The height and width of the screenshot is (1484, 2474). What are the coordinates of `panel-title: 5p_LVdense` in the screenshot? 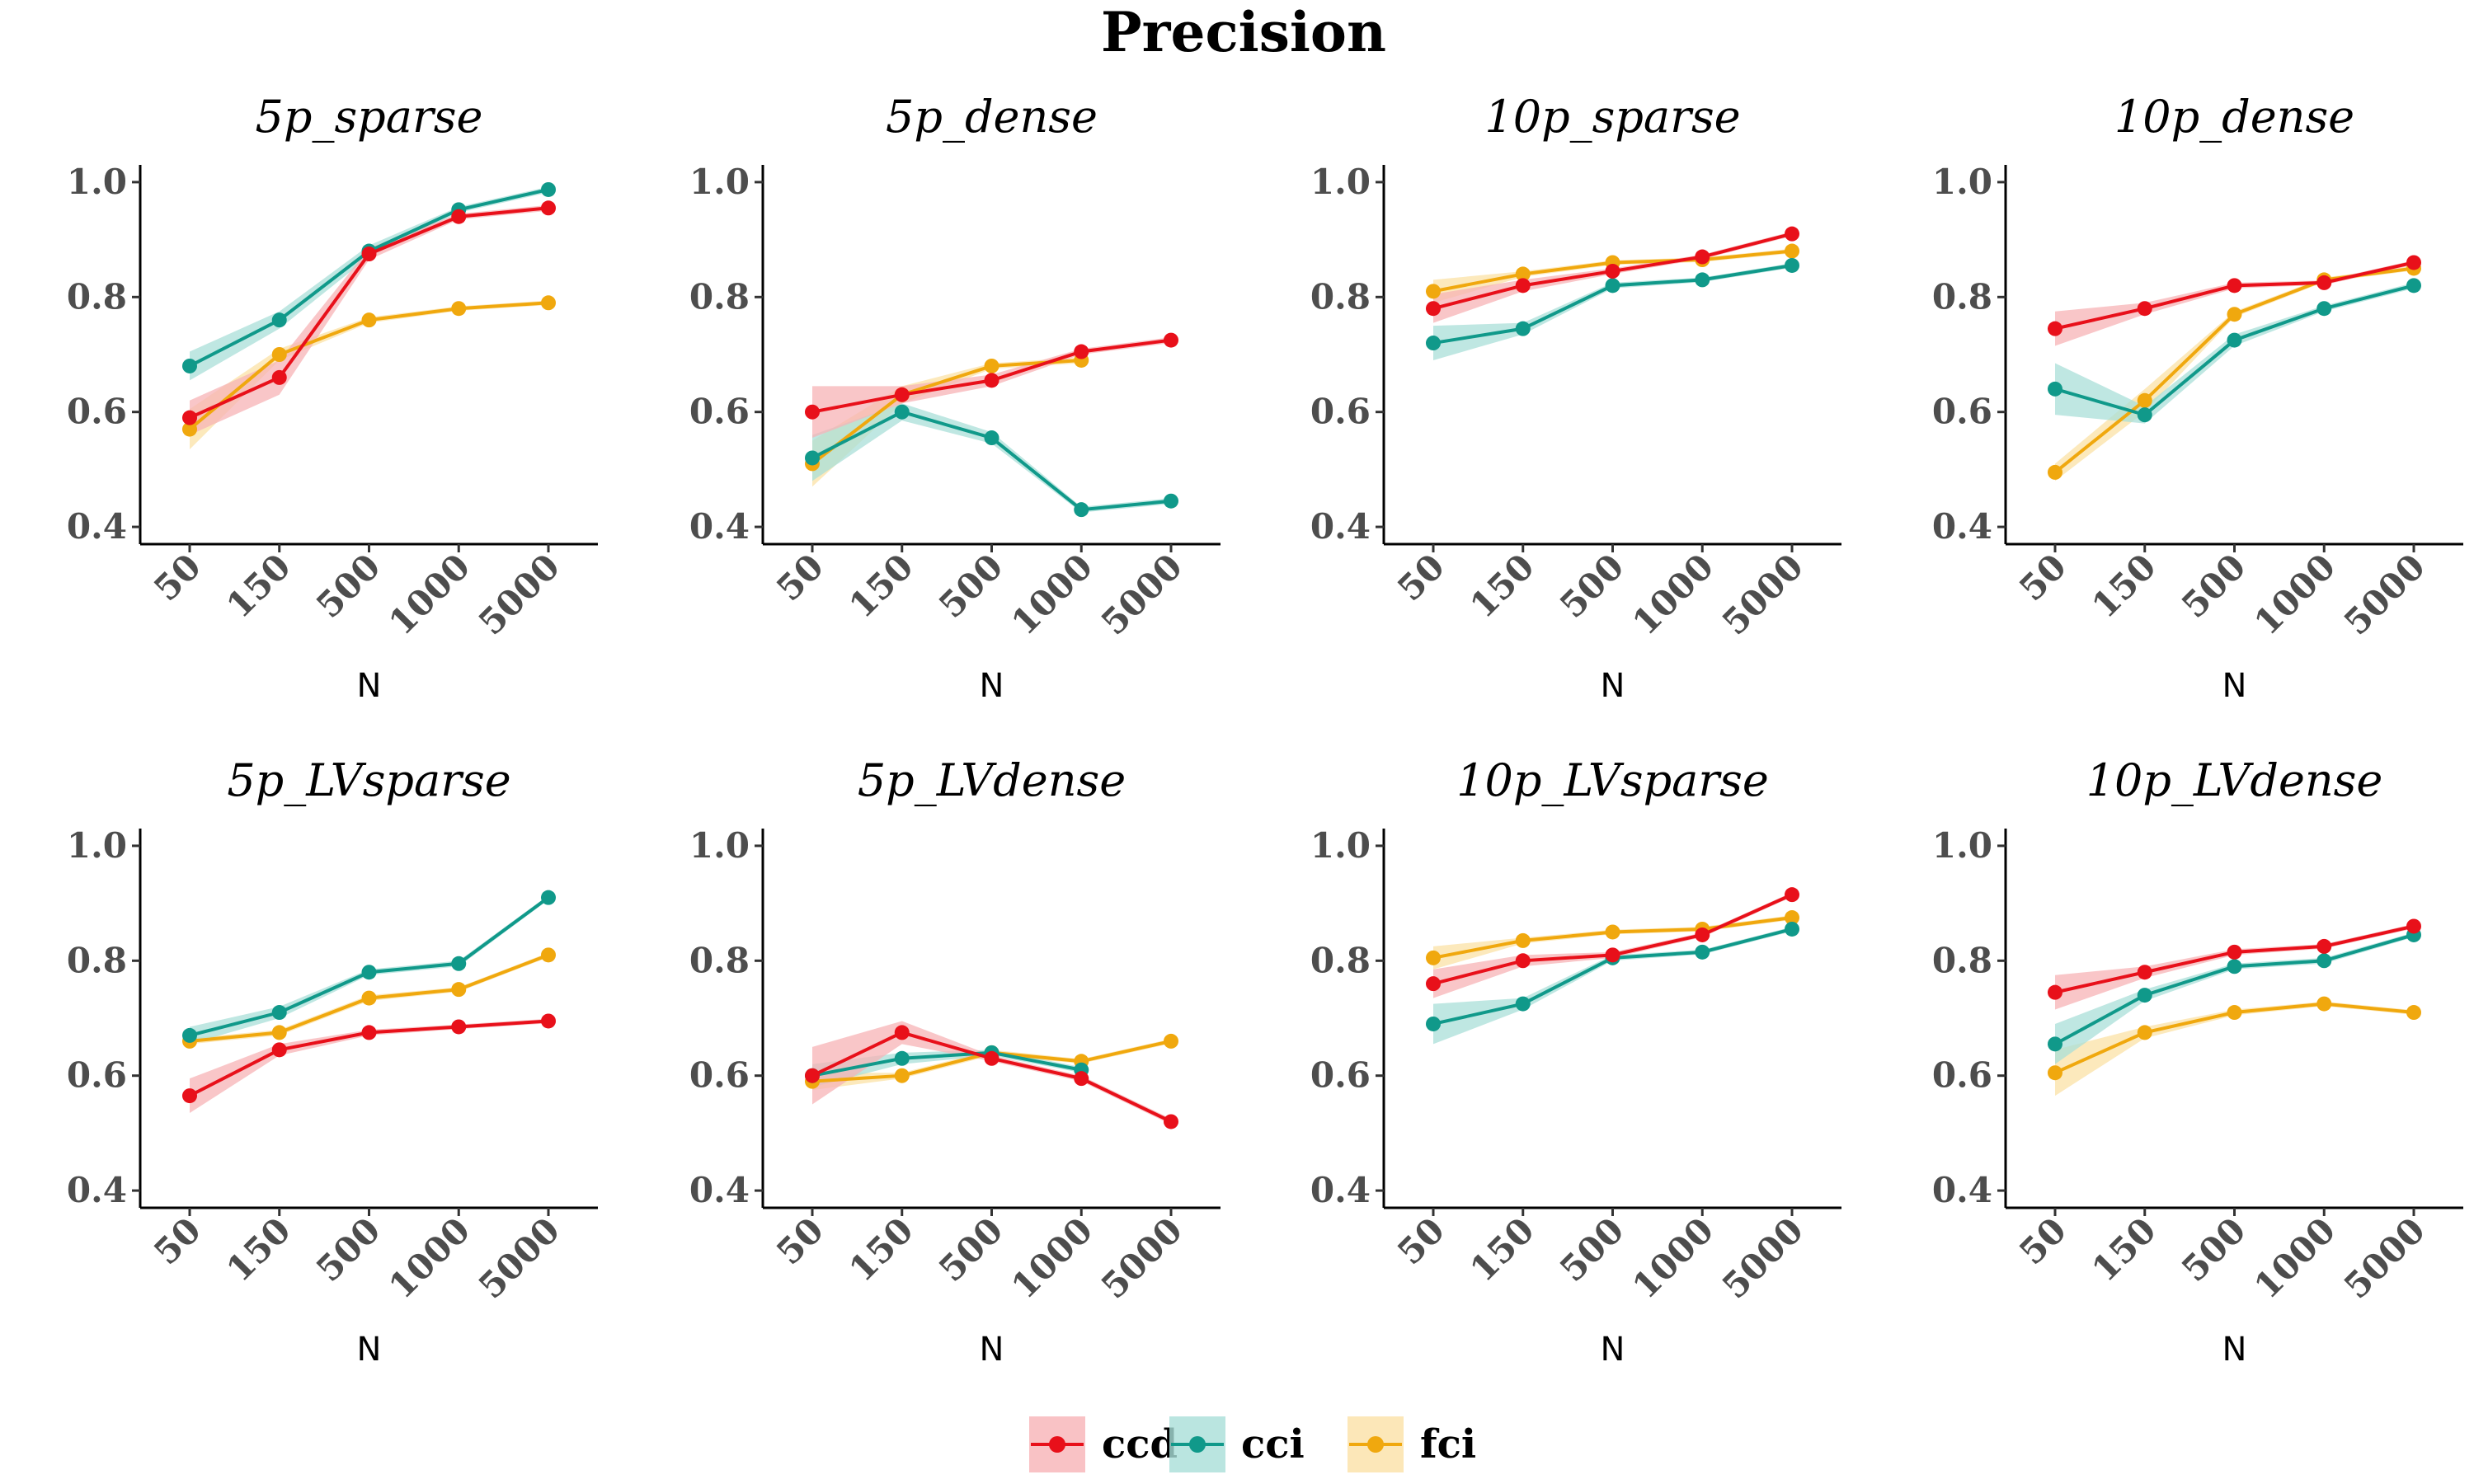 It's located at (992, 780).